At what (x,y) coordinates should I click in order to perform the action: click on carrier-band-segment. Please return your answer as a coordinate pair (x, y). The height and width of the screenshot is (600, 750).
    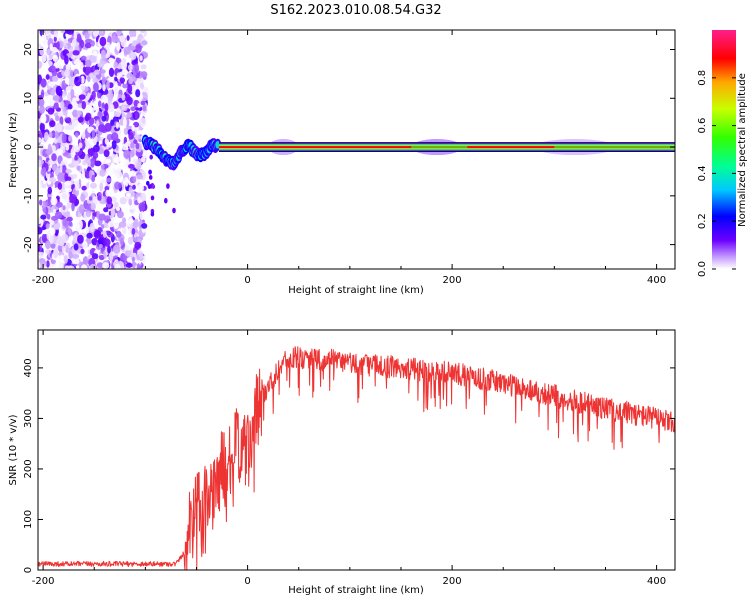
    Looking at the image, I should click on (614, 147).